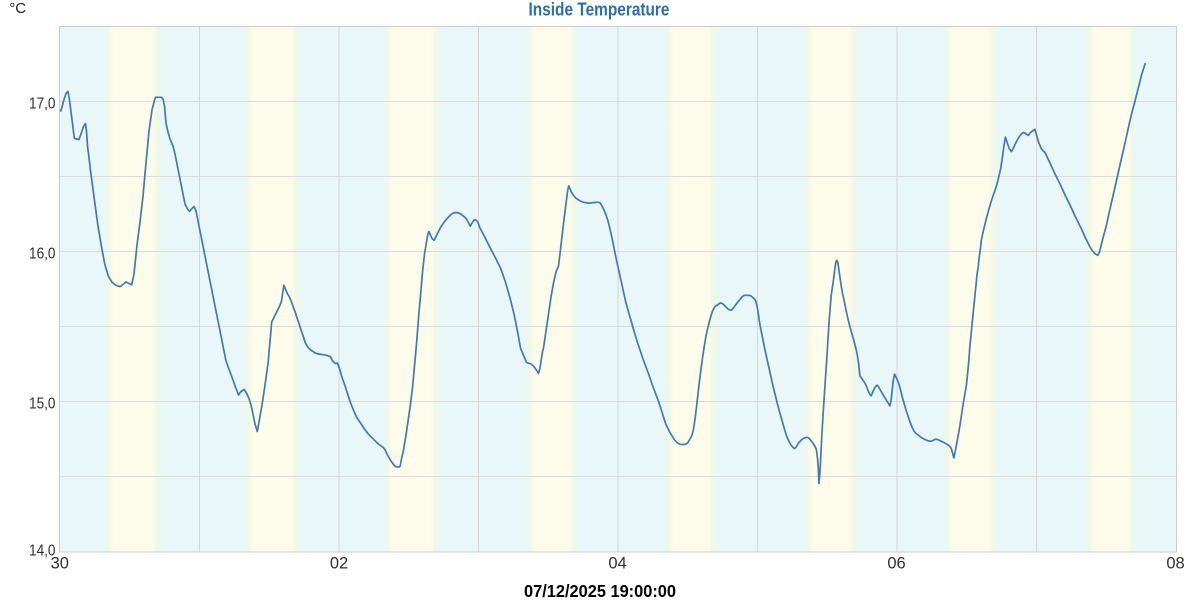 The image size is (1200, 600). What do you see at coordinates (42, 104) in the screenshot?
I see `svg-text: 17,0` at bounding box center [42, 104].